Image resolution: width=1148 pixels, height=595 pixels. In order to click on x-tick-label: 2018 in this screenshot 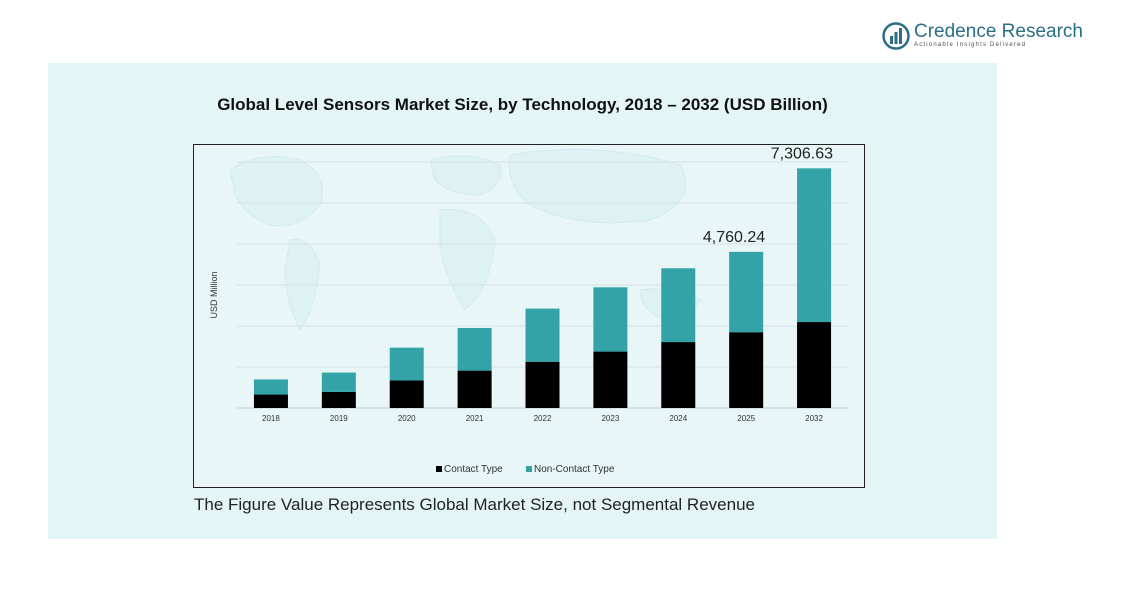, I will do `click(271, 418)`.